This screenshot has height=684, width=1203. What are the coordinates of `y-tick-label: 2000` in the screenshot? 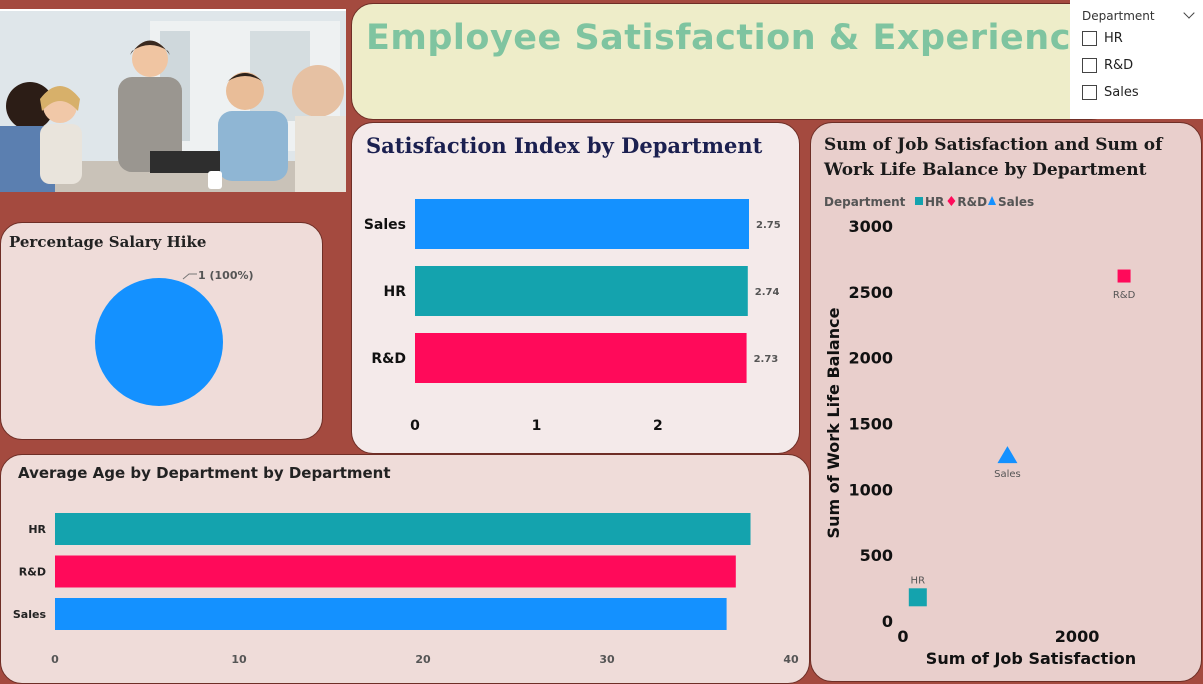 It's located at (870, 358).